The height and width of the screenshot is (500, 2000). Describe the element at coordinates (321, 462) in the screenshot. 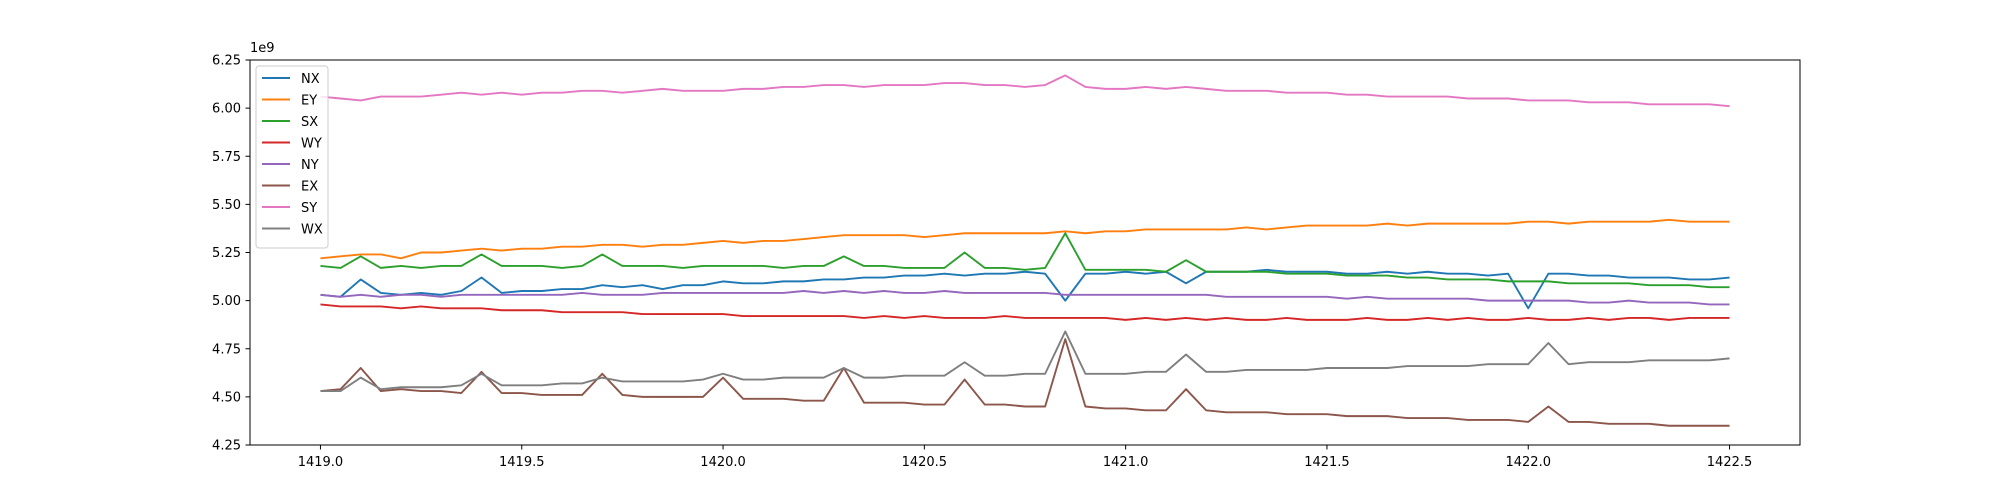

I see `x-tick-label: 1419.0` at that location.